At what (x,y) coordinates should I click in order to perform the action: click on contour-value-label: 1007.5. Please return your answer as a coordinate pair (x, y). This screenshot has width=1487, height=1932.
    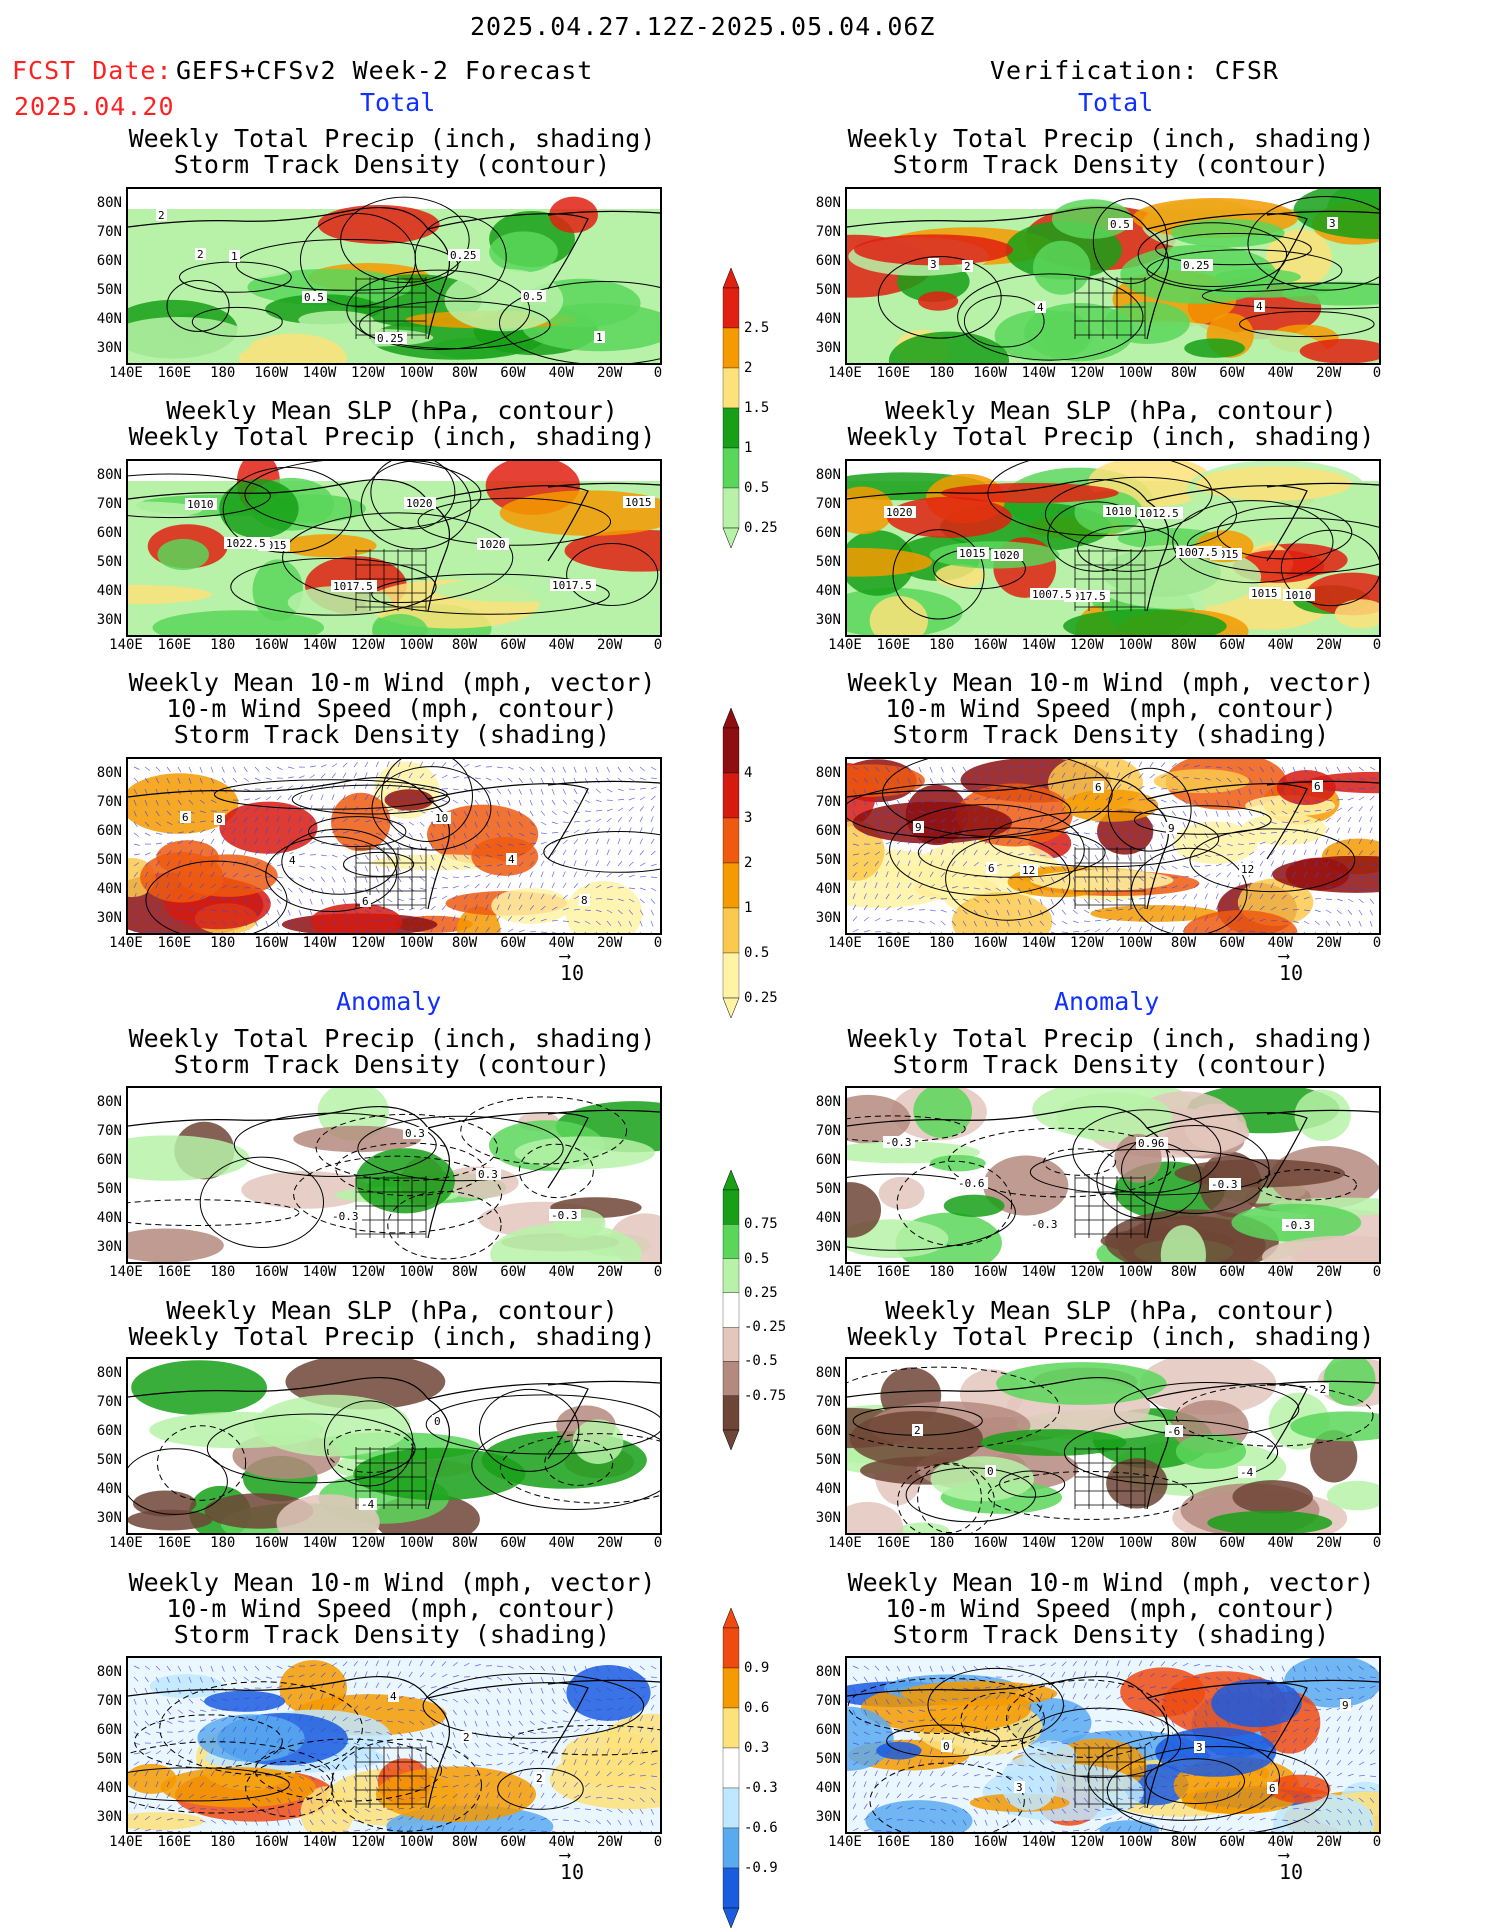
    Looking at the image, I should click on (1052, 594).